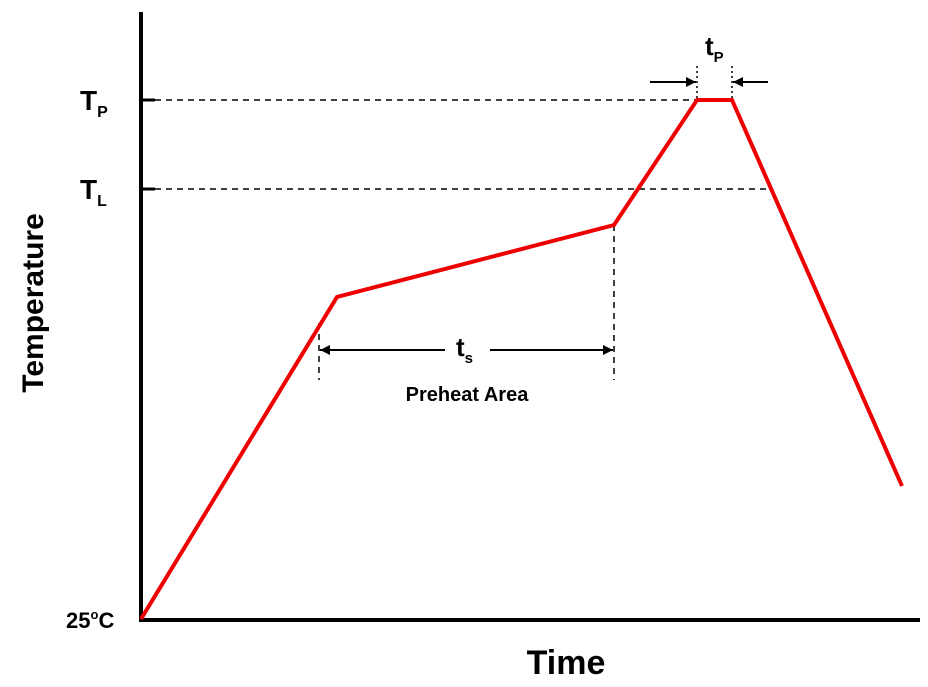 This screenshot has height=687, width=928. What do you see at coordinates (468, 395) in the screenshot?
I see `preheat-area-label: Preheat Area` at bounding box center [468, 395].